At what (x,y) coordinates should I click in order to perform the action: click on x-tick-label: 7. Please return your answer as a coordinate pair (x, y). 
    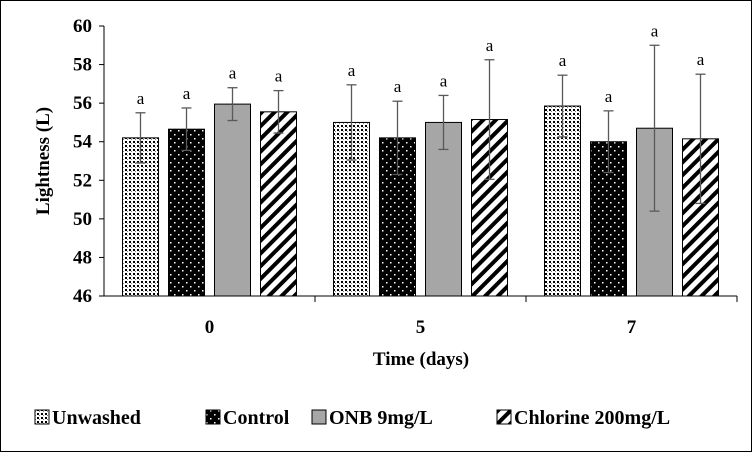
    Looking at the image, I should click on (632, 327).